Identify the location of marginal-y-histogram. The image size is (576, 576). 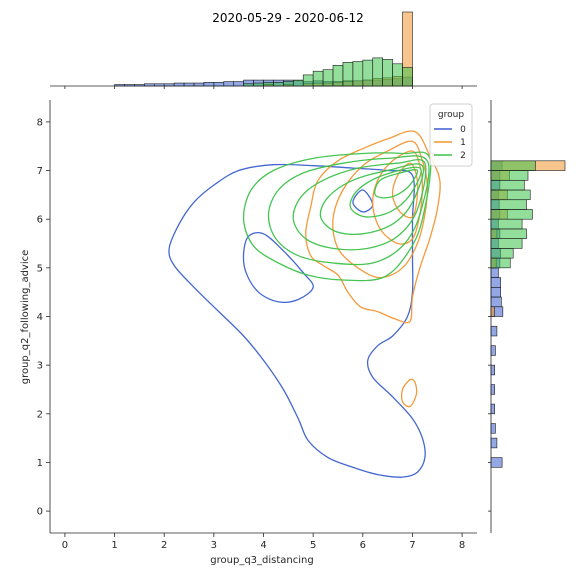
(527, 316).